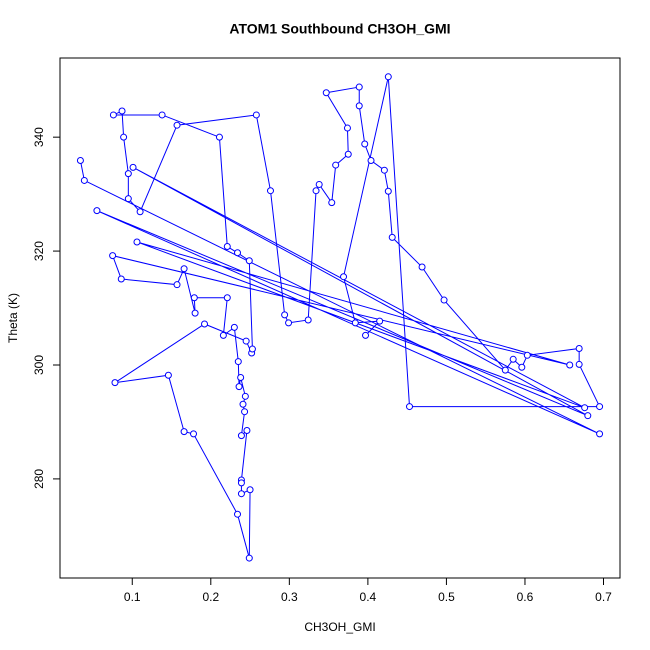 Image resolution: width=650 pixels, height=650 pixels. I want to click on x-tick-label: 0.5, so click(446, 597).